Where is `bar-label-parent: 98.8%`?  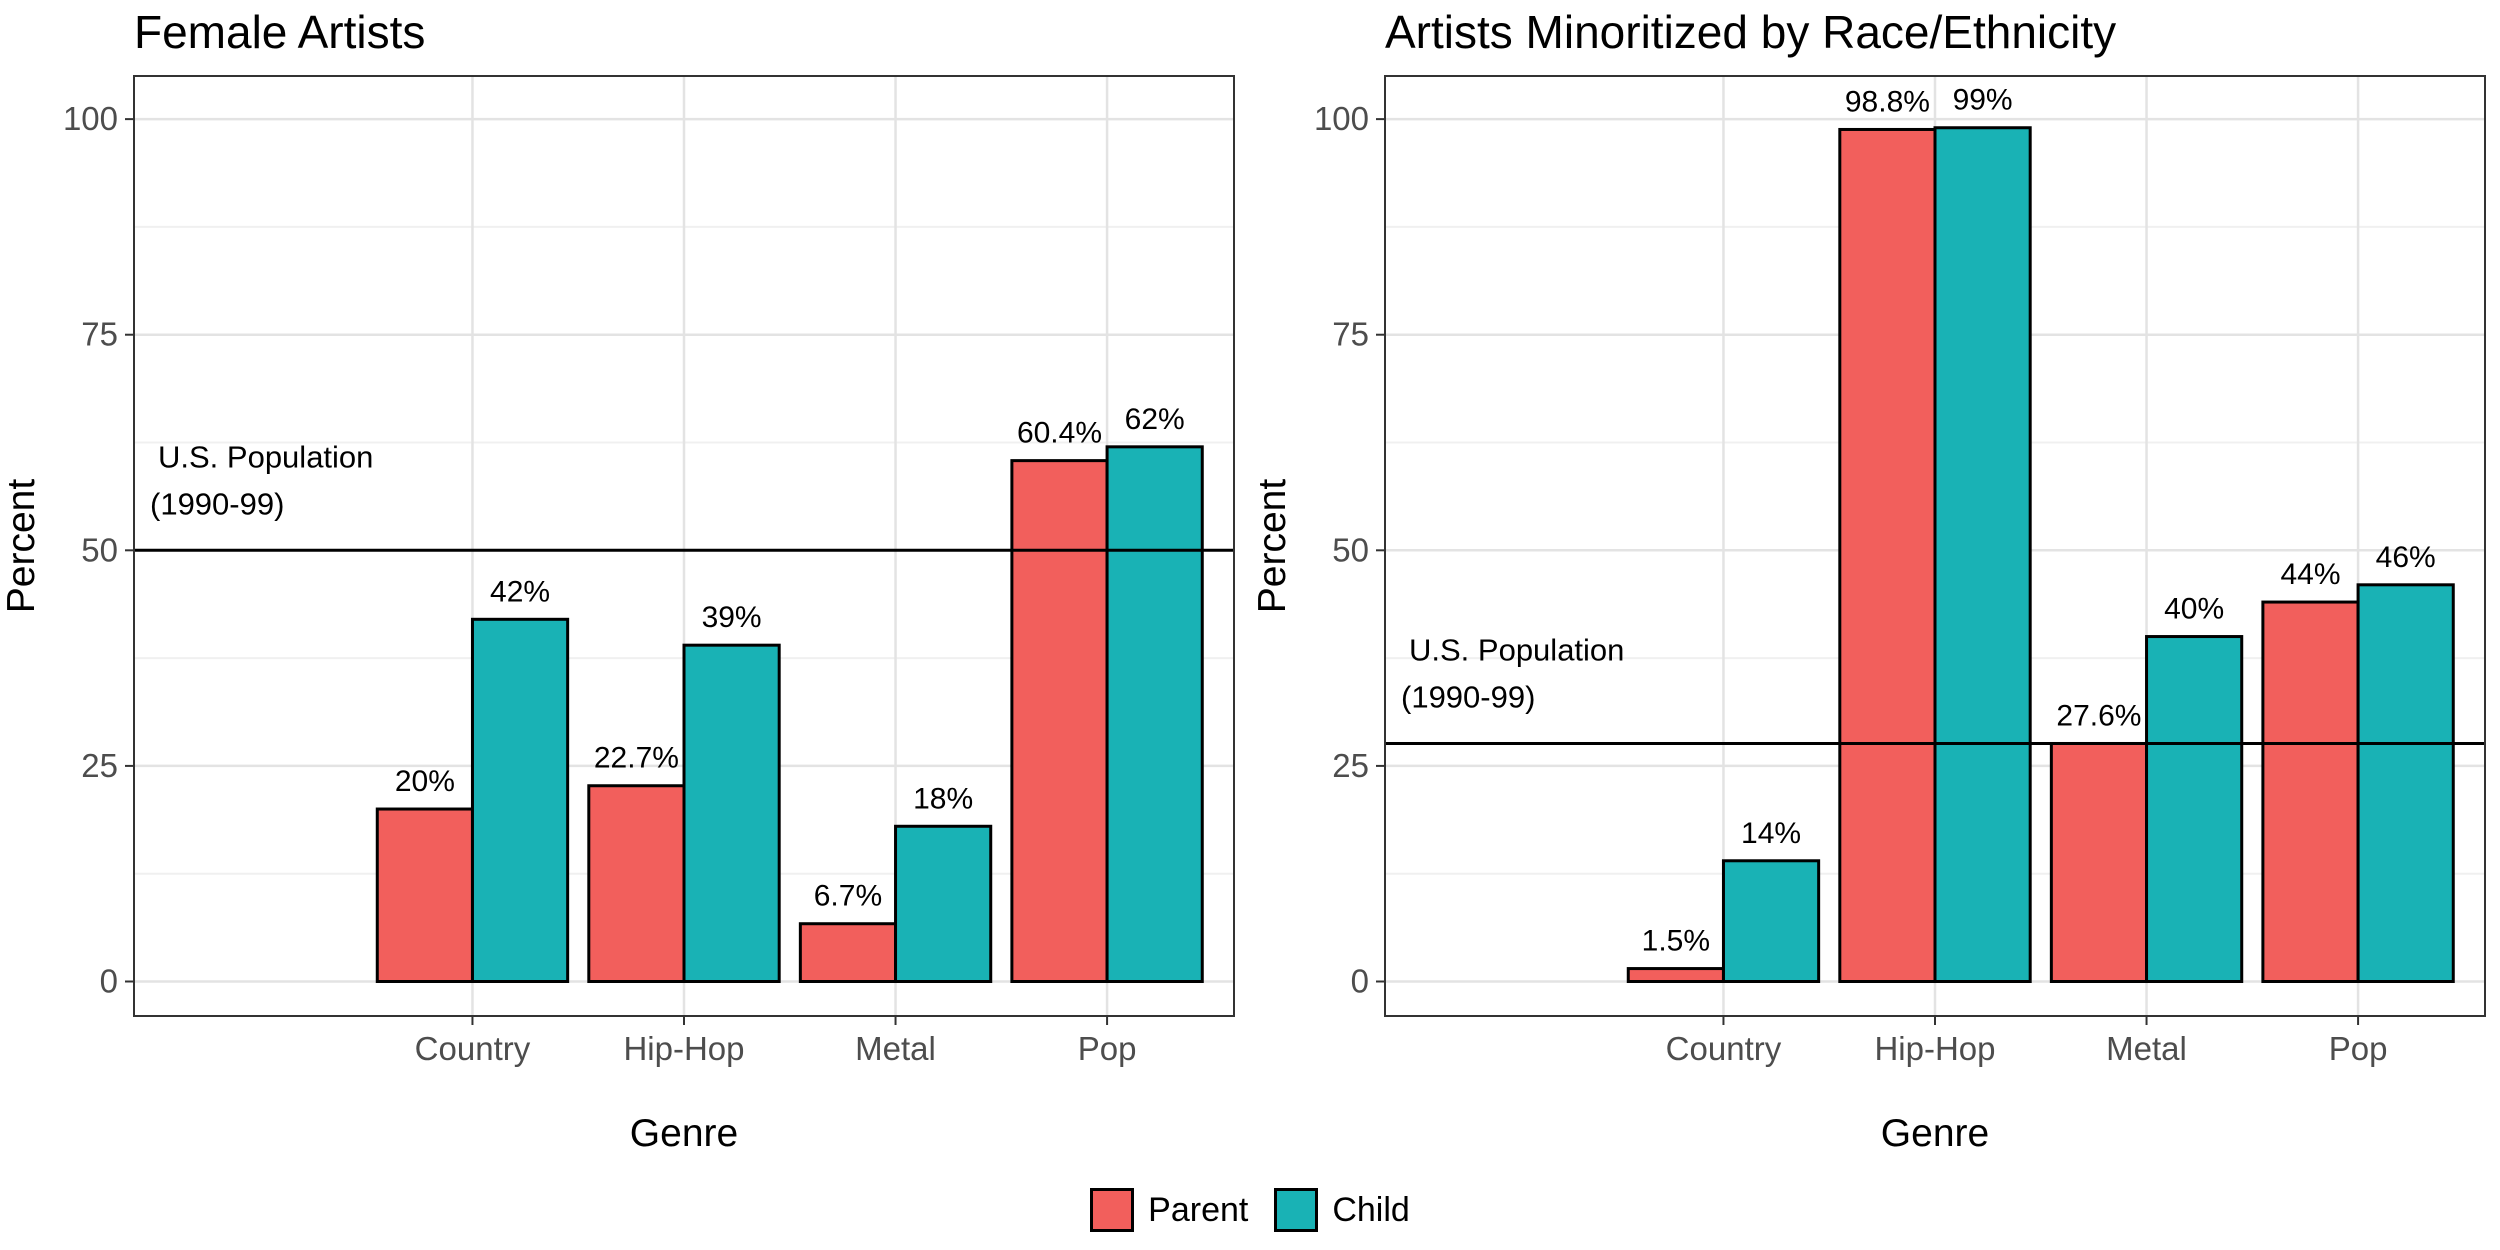 bar-label-parent: 98.8% is located at coordinates (1887, 101).